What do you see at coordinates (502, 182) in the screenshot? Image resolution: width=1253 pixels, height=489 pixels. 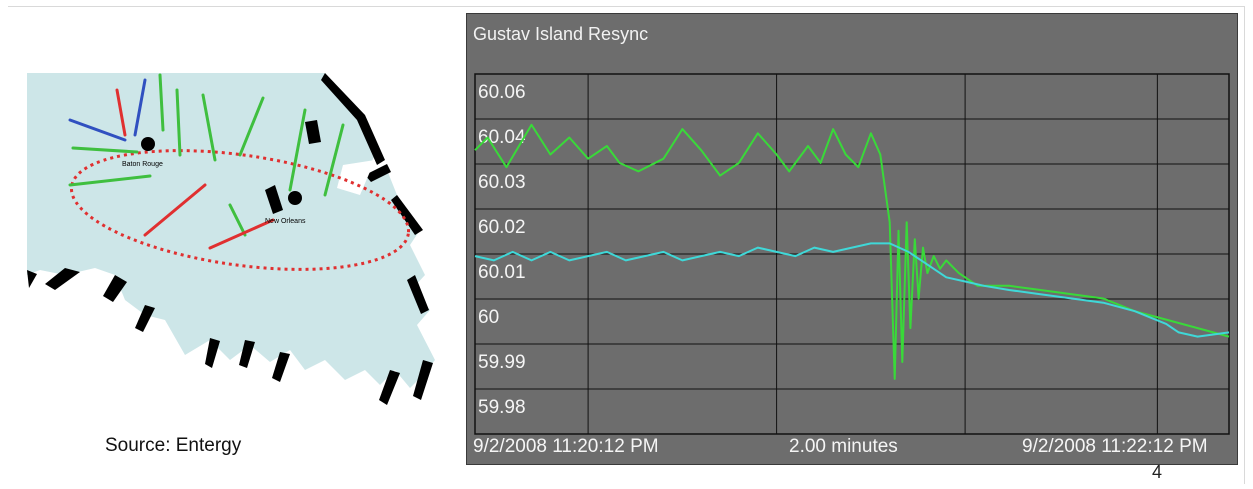 I see `y-tick-label: 60.03` at bounding box center [502, 182].